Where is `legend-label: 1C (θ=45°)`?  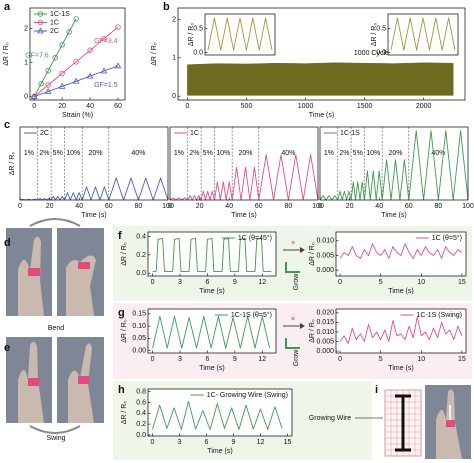 legend-label: 1C (θ=45°) is located at coordinates (255, 238).